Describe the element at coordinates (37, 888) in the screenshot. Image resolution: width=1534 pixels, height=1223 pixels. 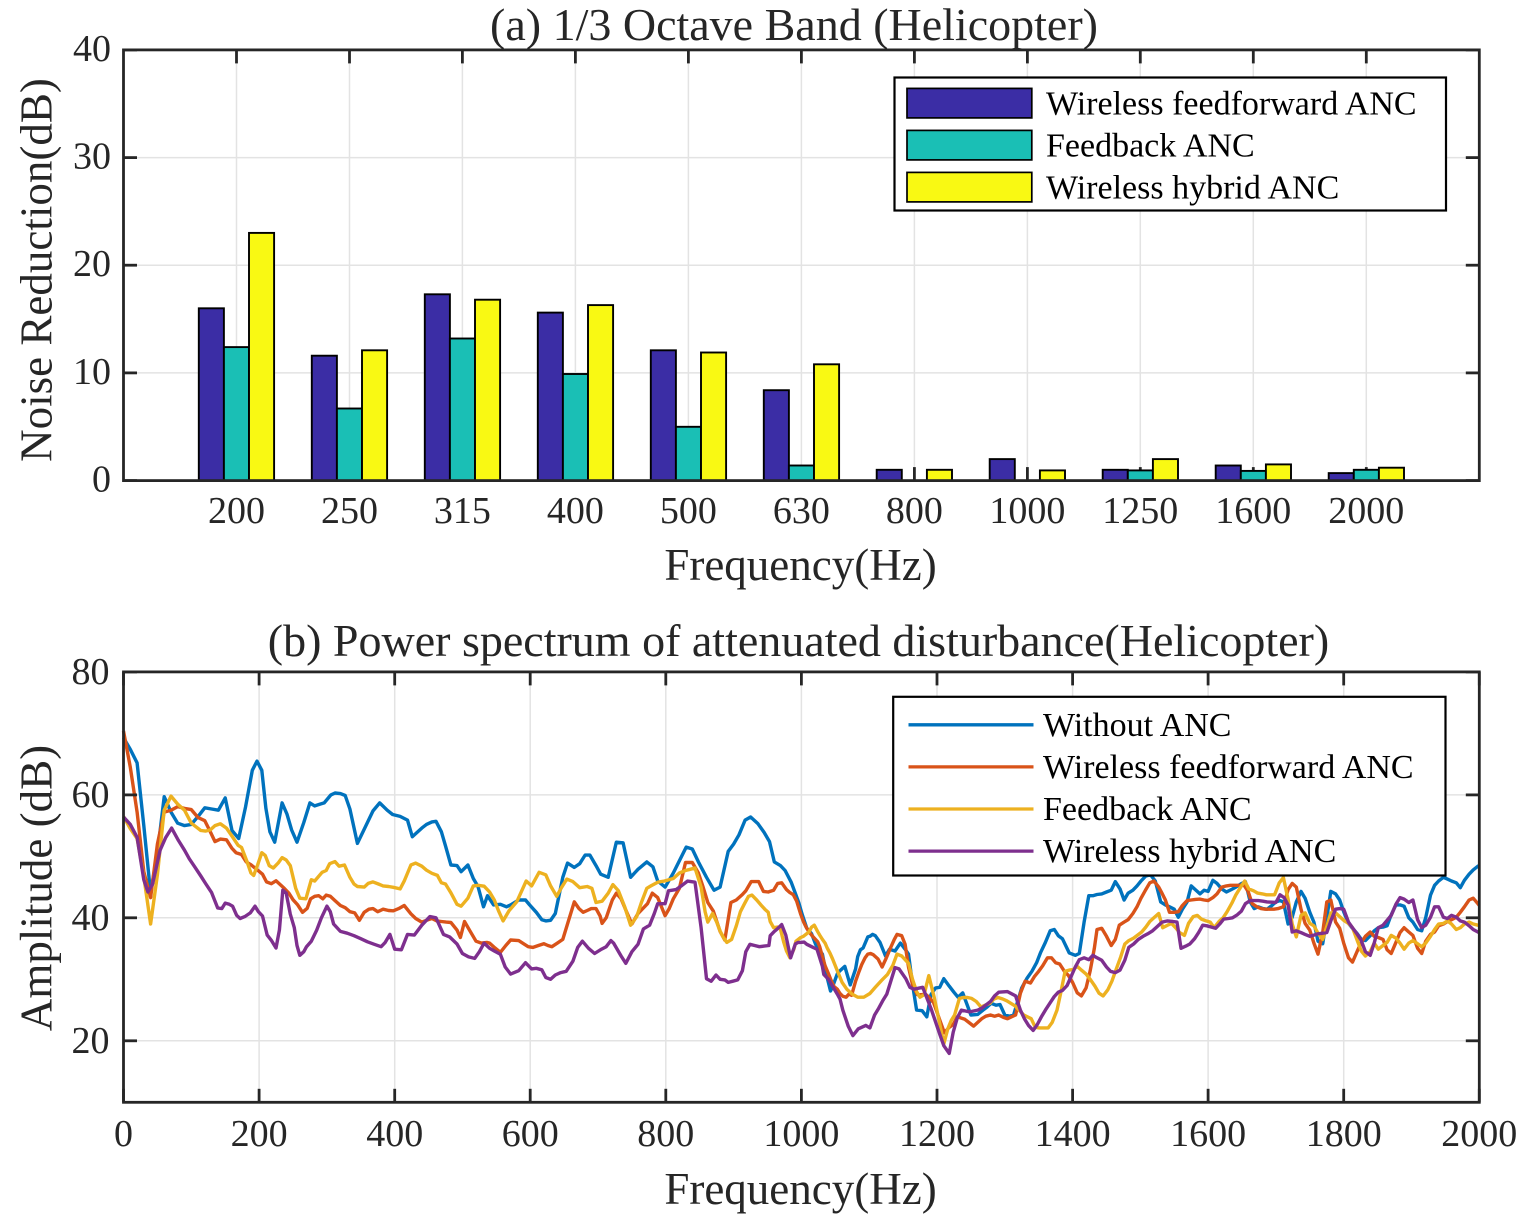
I see `svg-text: Amplitude (dB)` at that location.